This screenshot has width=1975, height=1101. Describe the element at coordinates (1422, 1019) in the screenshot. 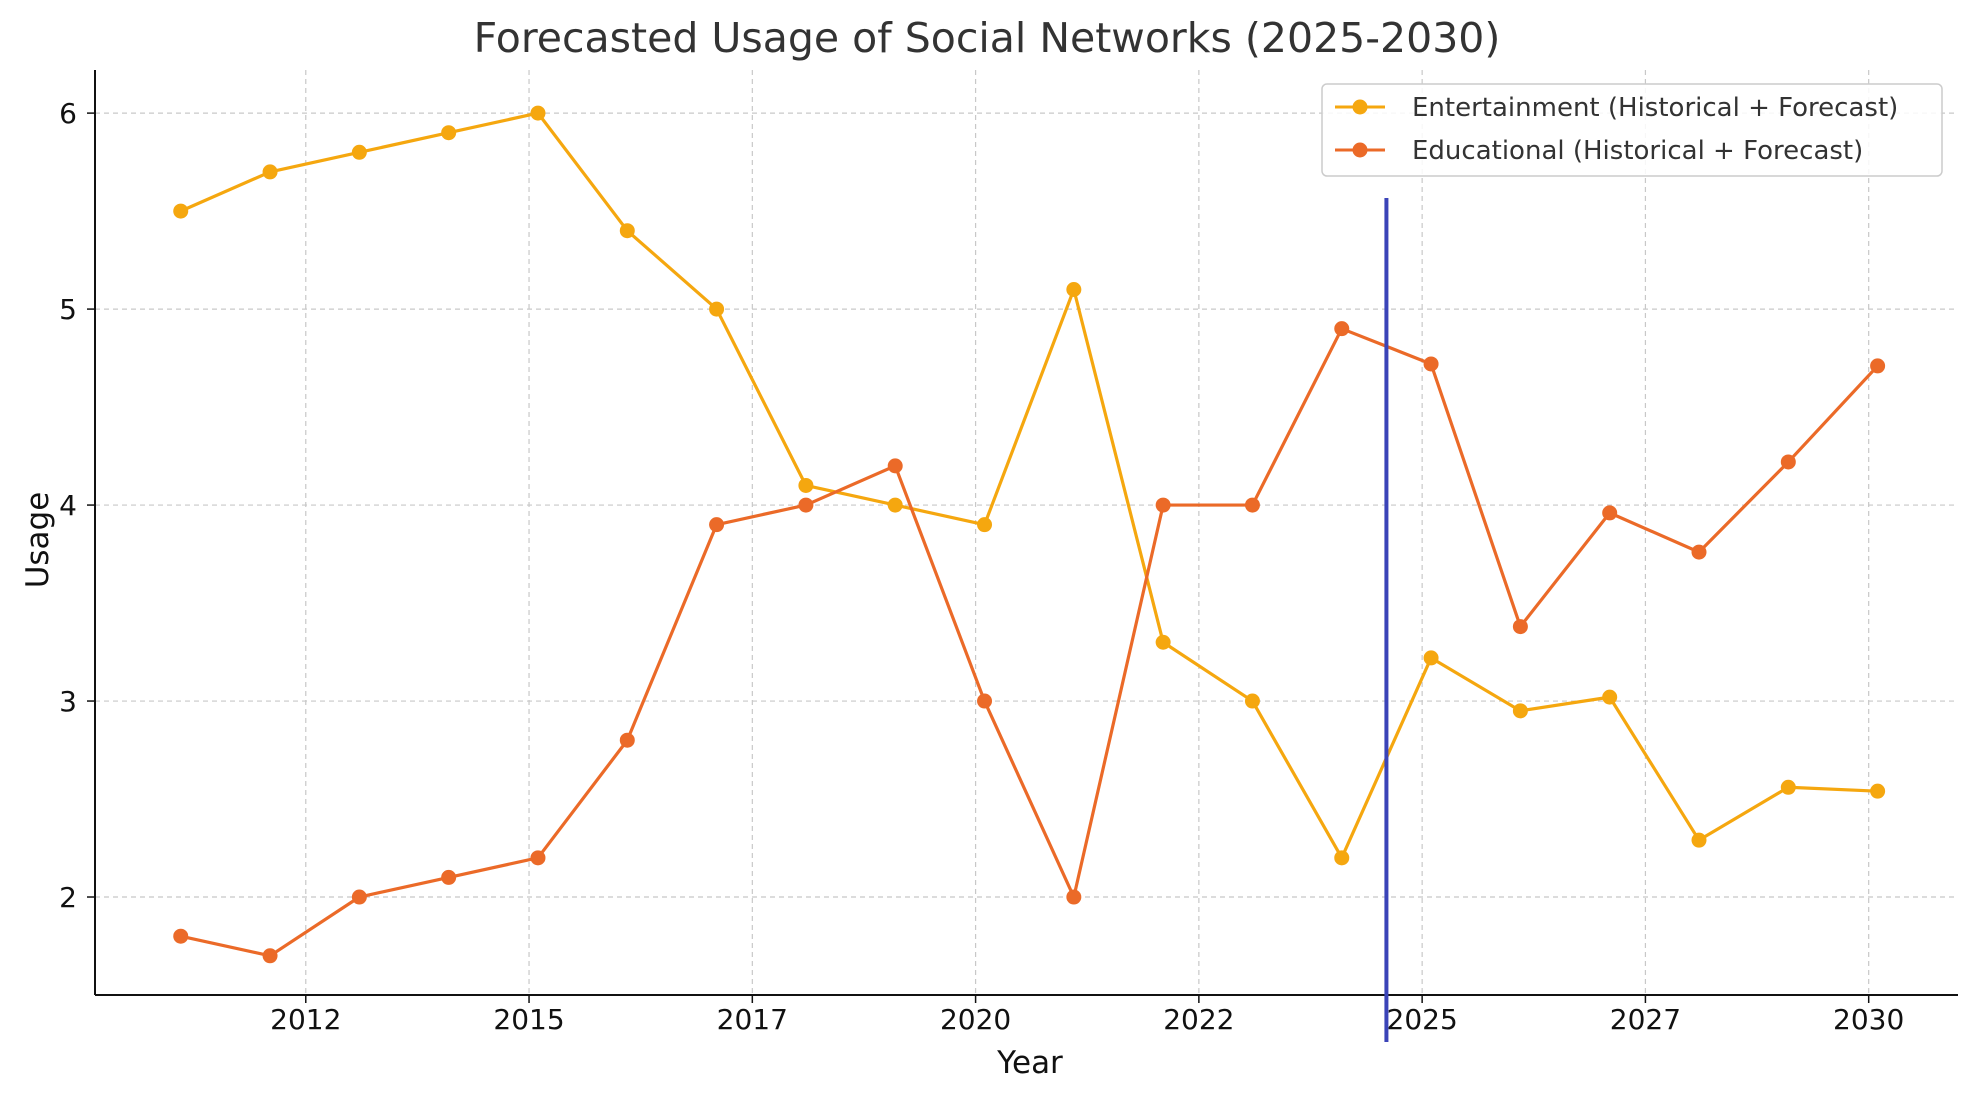

I see `x-tick-label-5: 2025` at that location.